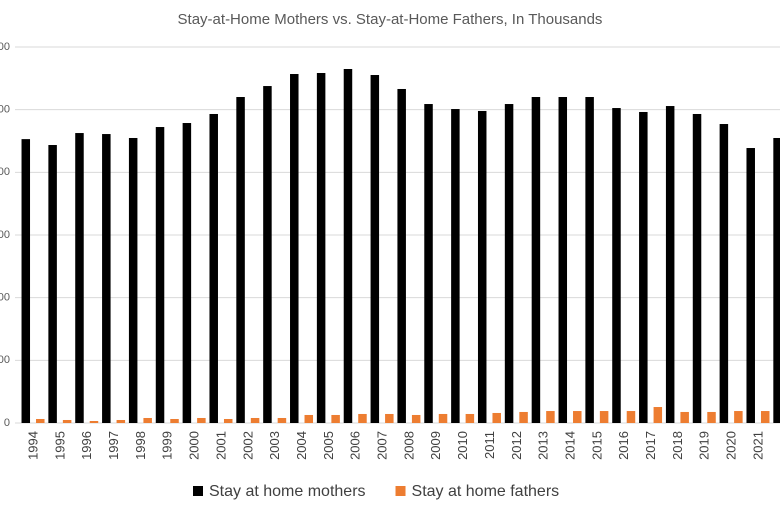  What do you see at coordinates (757, 445) in the screenshot?
I see `x-tick-label: 2021` at bounding box center [757, 445].